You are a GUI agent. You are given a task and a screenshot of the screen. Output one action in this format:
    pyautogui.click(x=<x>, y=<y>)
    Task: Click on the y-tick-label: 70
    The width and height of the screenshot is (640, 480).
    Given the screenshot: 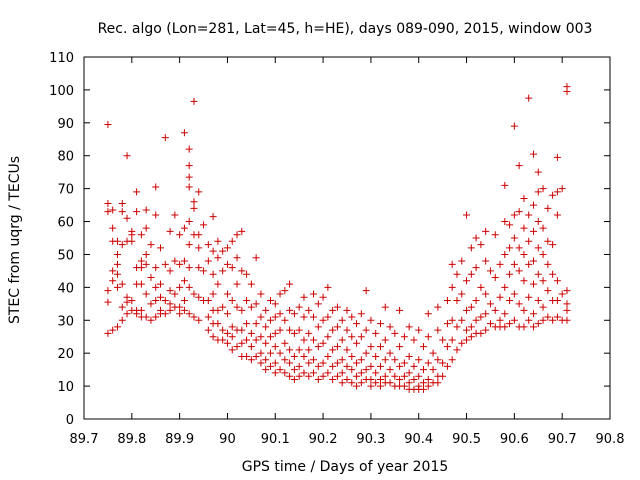 What is the action you would take?
    pyautogui.click(x=65, y=190)
    